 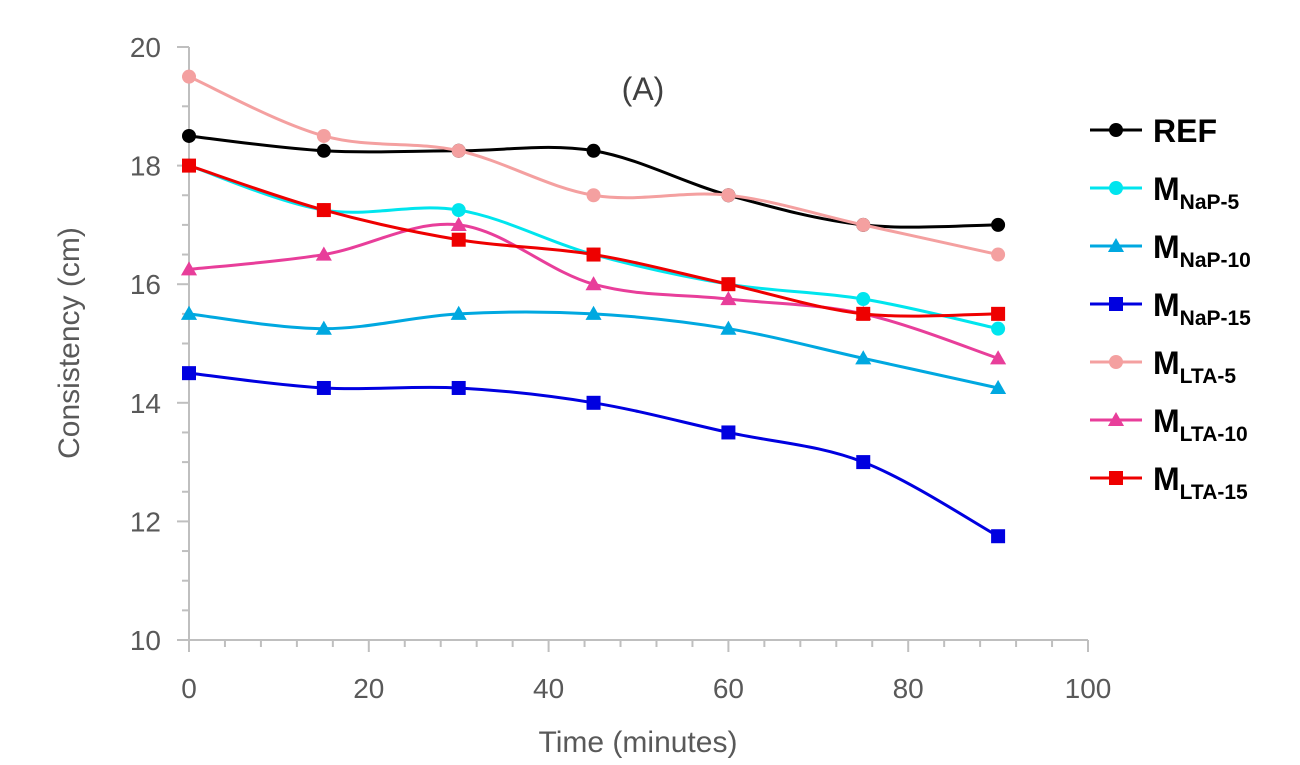 What do you see at coordinates (728, 688) in the screenshot?
I see `x-tick-label: 60` at bounding box center [728, 688].